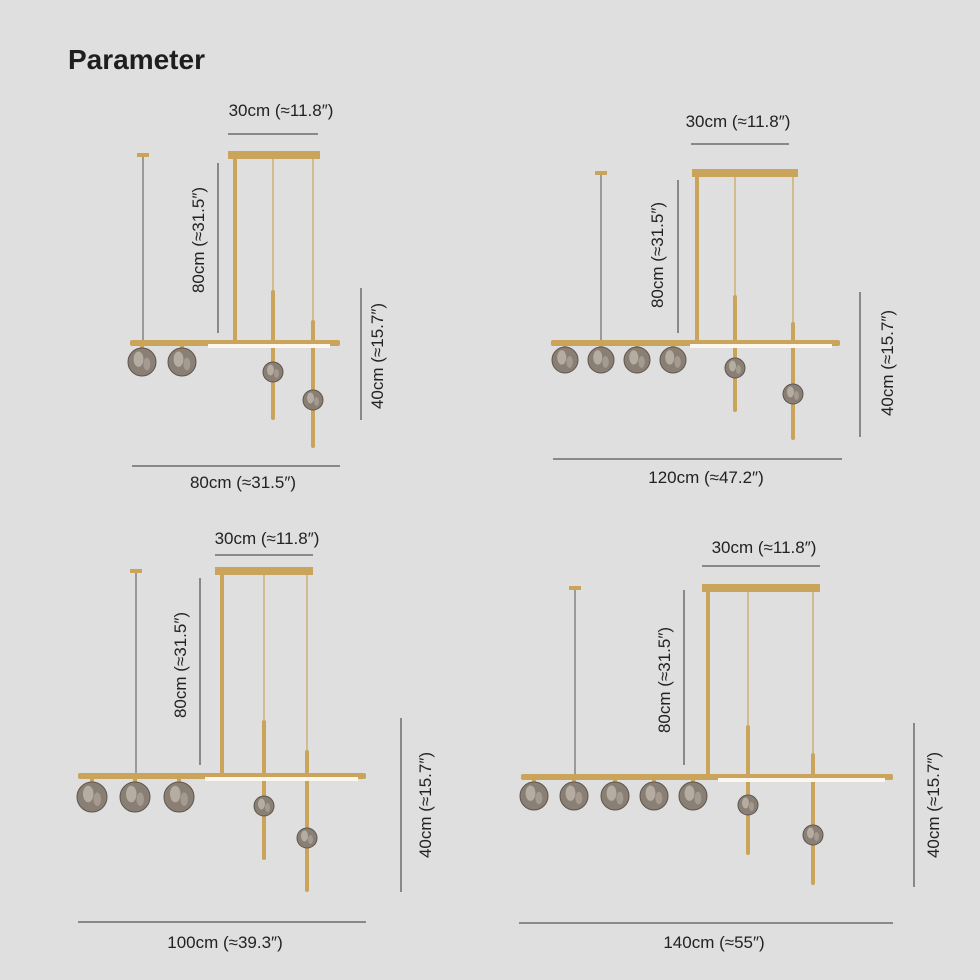 This screenshot has width=980, height=980. I want to click on length-label: 140cm (≈55″), so click(713, 942).